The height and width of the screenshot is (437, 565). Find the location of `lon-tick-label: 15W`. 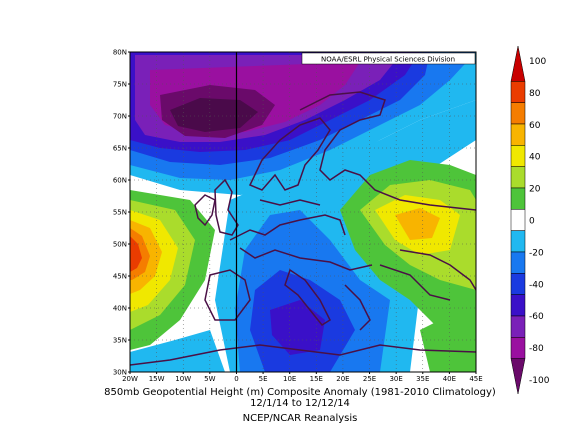

lon-tick-label: 15W is located at coordinates (157, 379).